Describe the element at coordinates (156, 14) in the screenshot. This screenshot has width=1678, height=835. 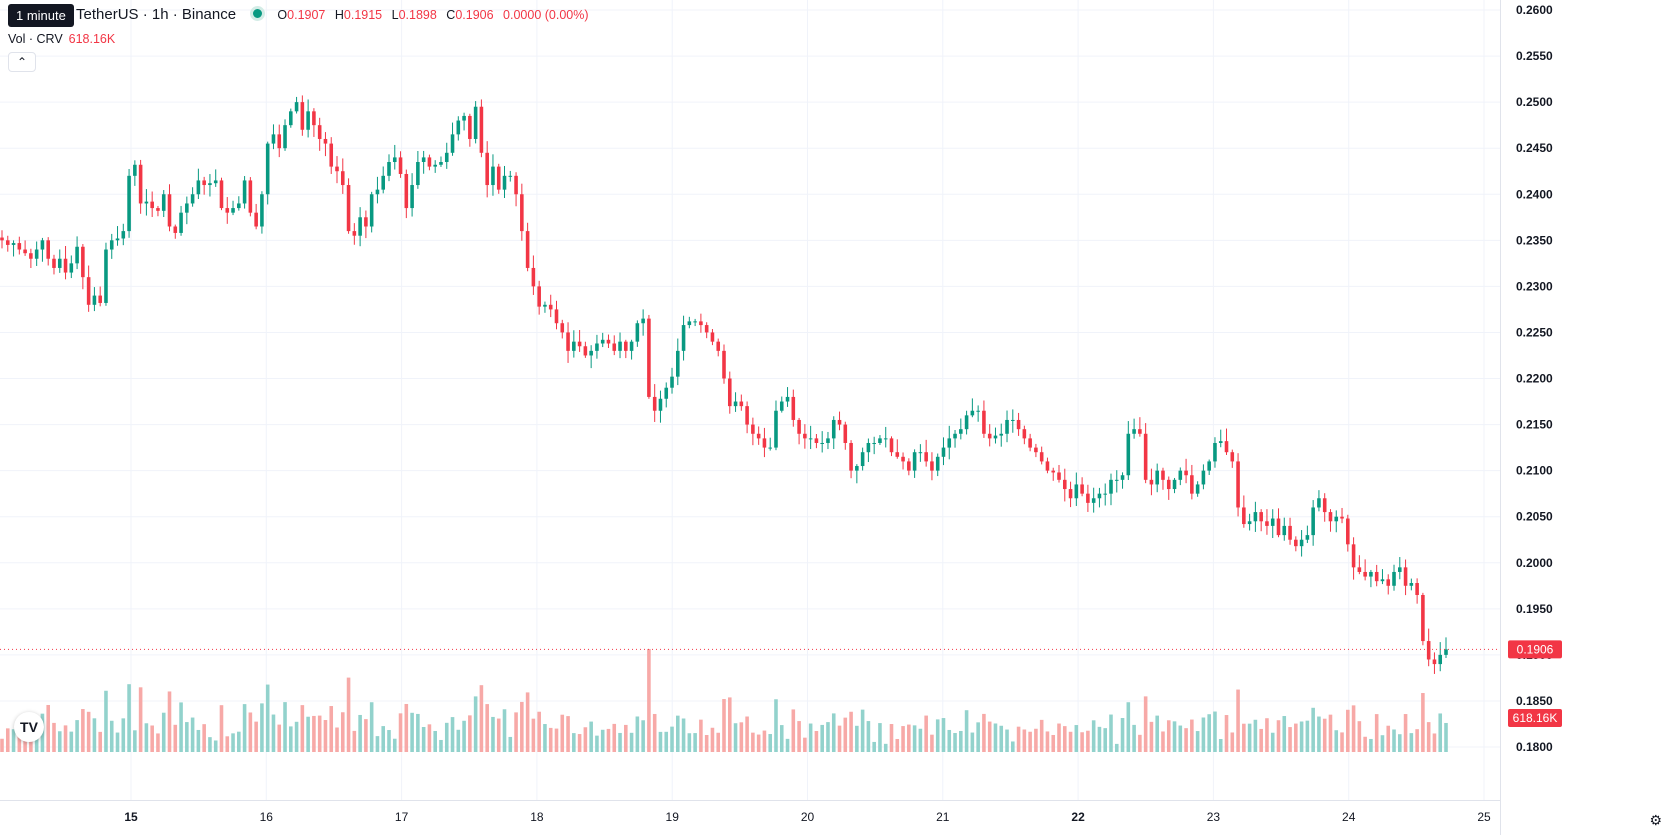
I see `symbol-title: TetherUS · 1h · Binance` at that location.